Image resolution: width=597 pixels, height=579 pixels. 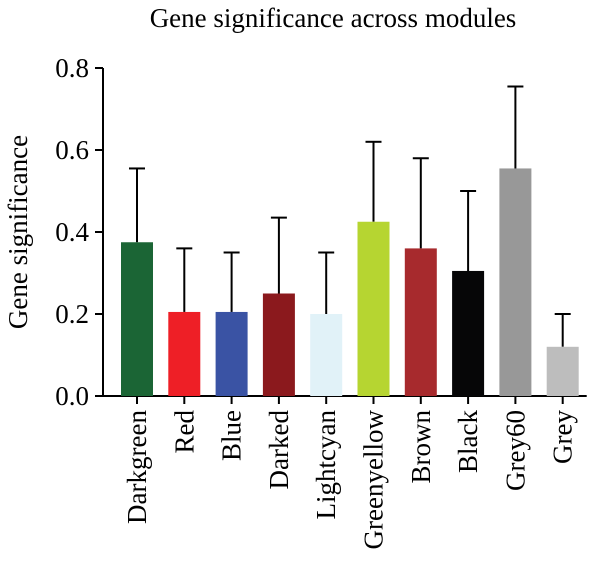 I want to click on bar-red, so click(x=184, y=353).